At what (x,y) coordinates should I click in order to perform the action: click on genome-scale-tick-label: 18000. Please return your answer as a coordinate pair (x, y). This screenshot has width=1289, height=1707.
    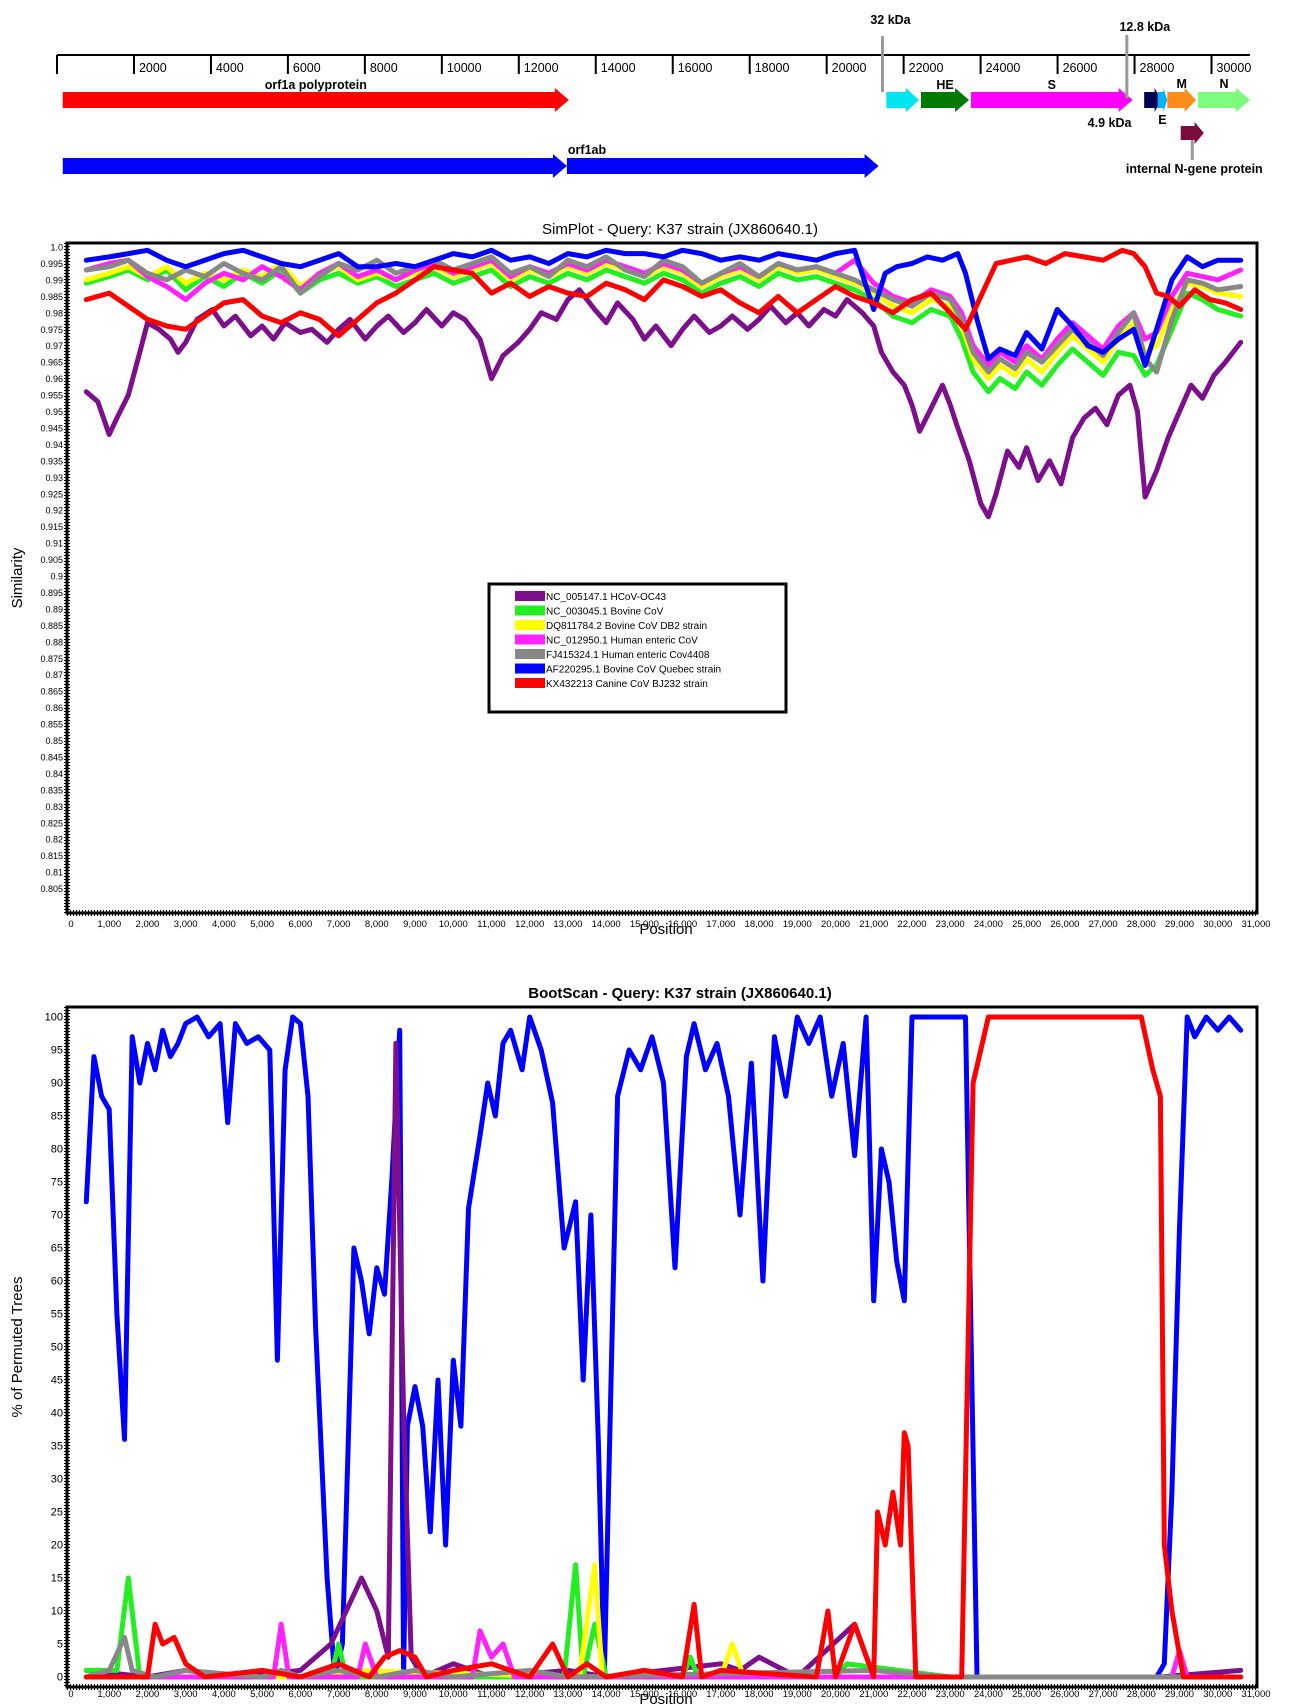
    Looking at the image, I should click on (772, 68).